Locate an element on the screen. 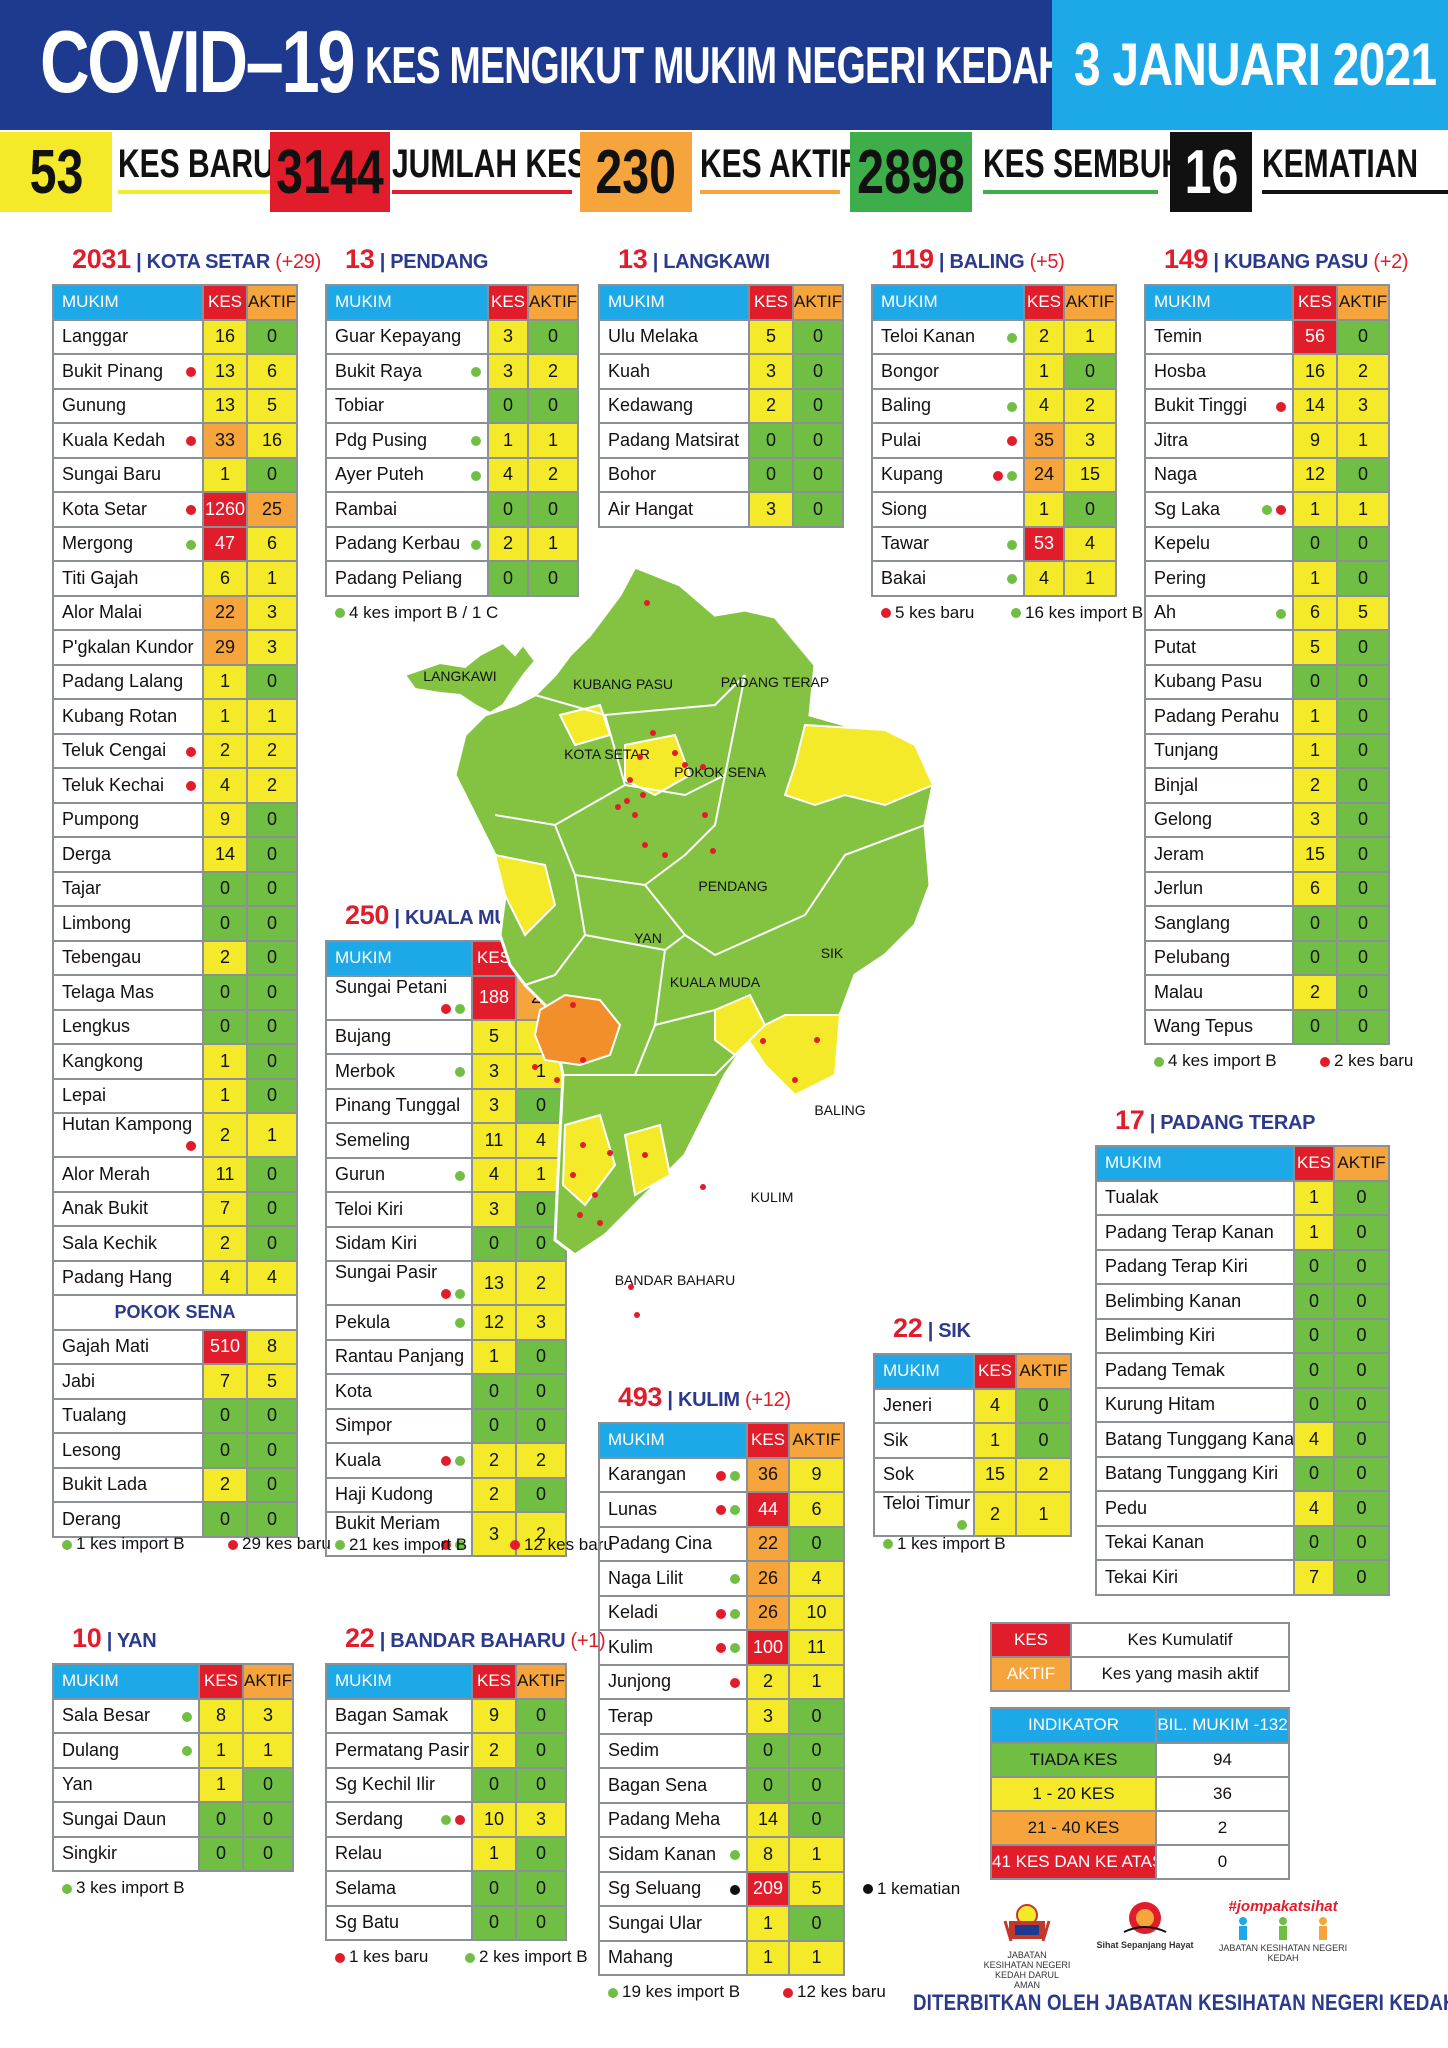  legend-note: 3 kes import B is located at coordinates (123, 1888).